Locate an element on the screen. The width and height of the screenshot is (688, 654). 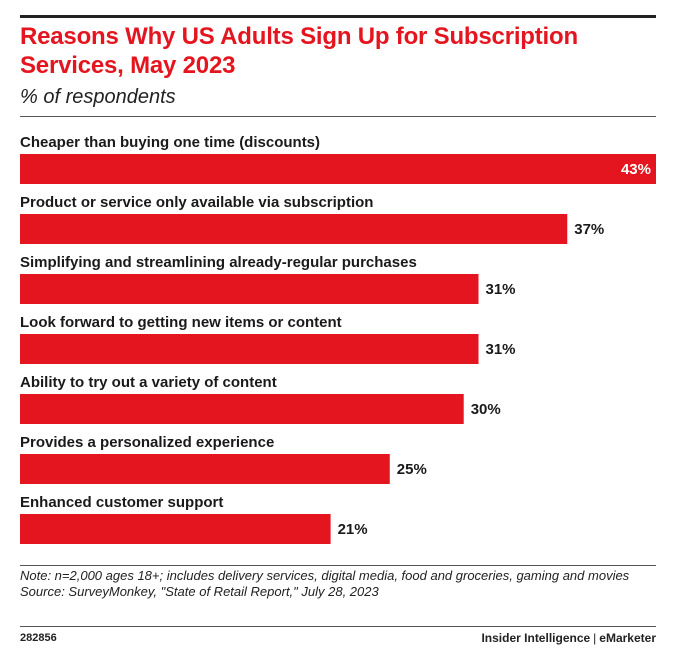
category-label: Ability to try out a variety of content is located at coordinates (148, 382).